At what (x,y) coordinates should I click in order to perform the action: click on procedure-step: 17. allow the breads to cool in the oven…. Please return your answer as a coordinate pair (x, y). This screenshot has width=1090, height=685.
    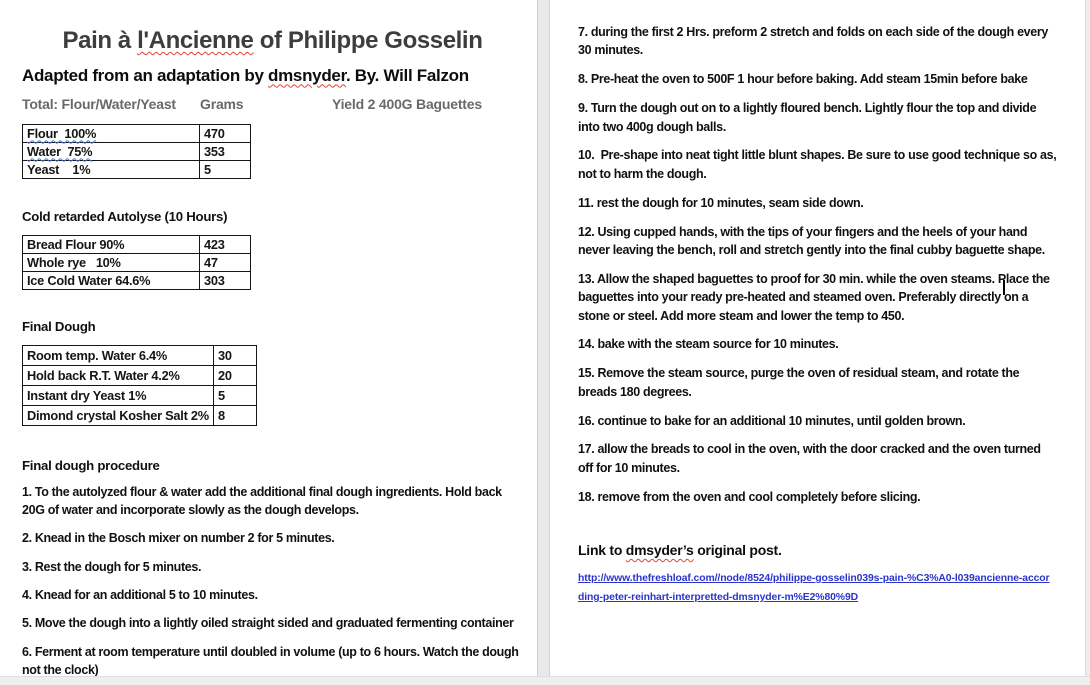
    Looking at the image, I should click on (811, 458).